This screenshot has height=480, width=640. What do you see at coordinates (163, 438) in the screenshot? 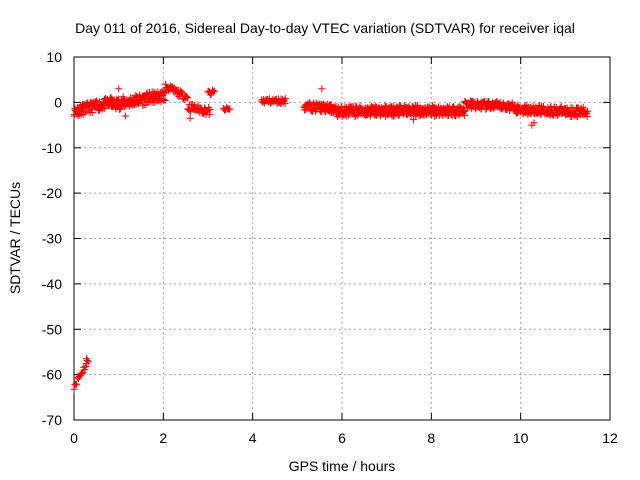
I see `x-tick-label: 2` at bounding box center [163, 438].